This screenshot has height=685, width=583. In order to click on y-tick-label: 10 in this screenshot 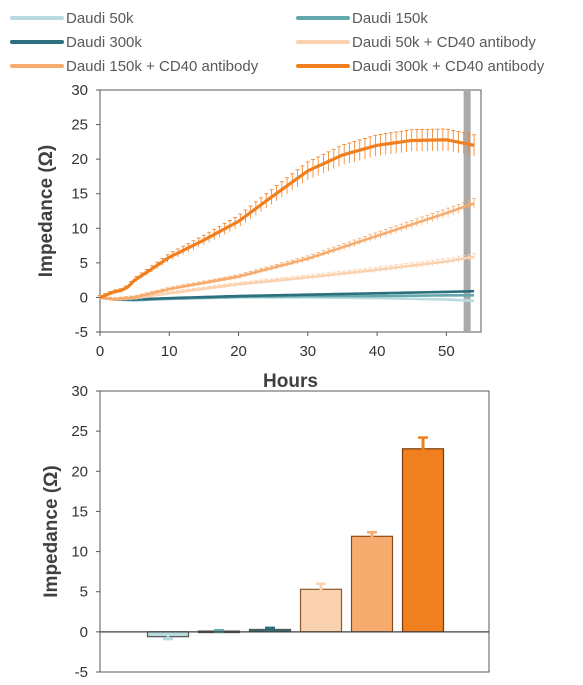, I will do `click(79, 228)`.